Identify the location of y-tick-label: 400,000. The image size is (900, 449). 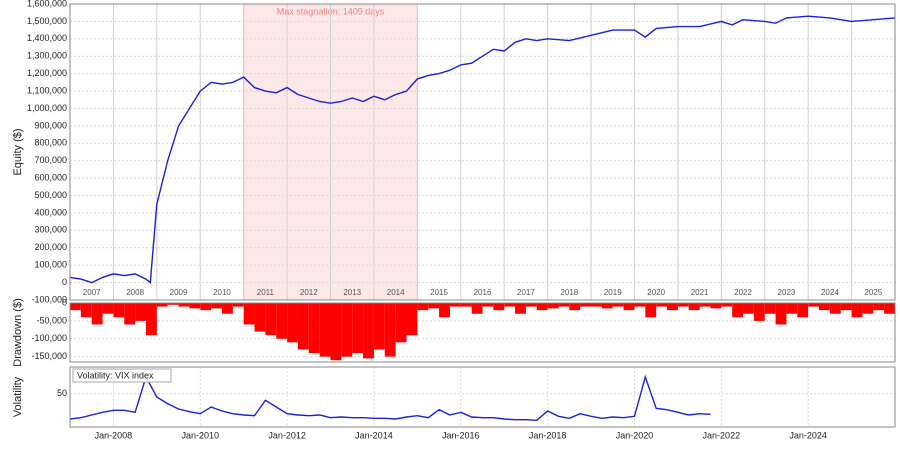
(50, 212).